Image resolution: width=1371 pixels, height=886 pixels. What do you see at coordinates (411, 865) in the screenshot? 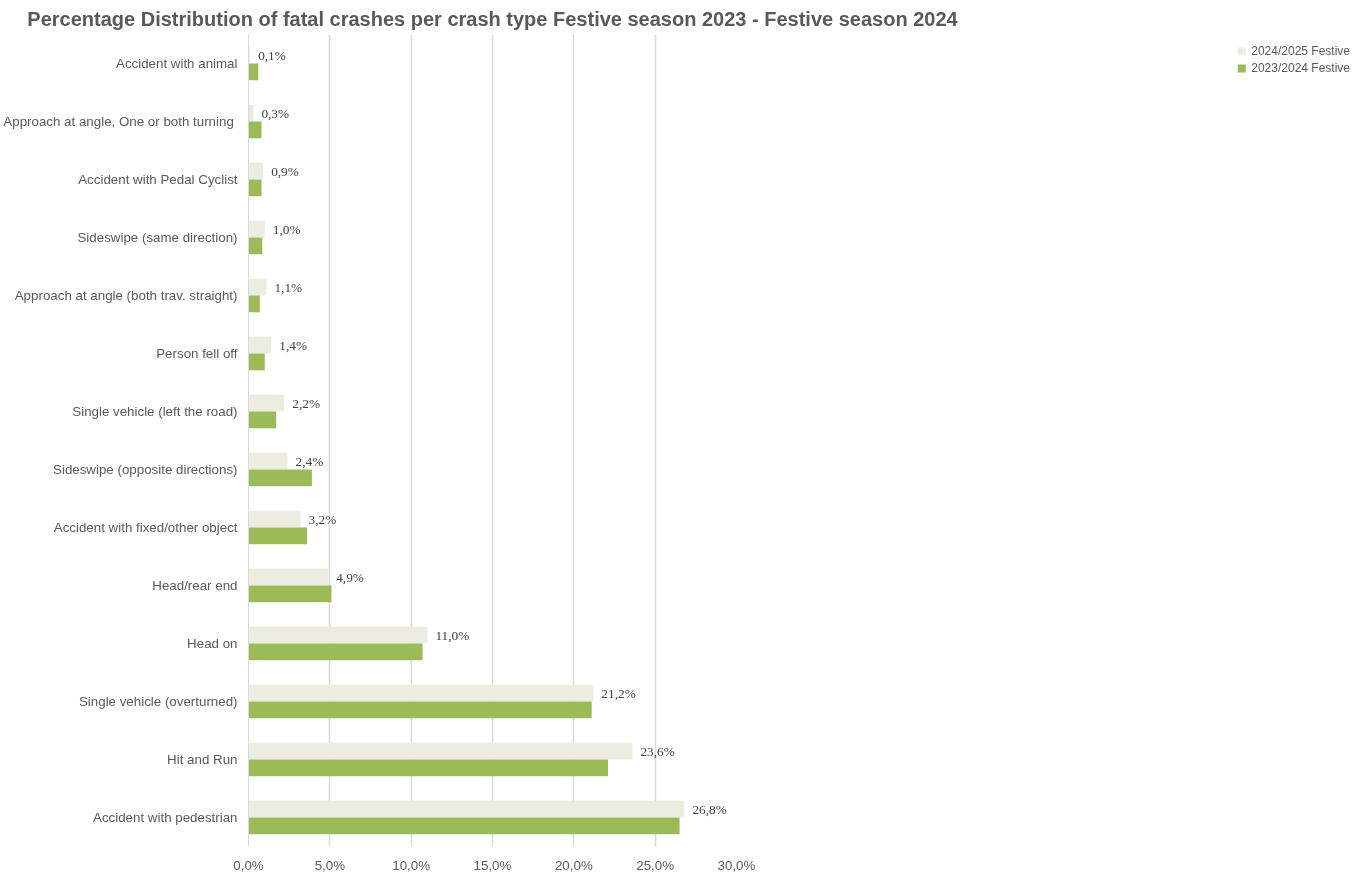
I see `x-tick-label: 10,0%` at bounding box center [411, 865].